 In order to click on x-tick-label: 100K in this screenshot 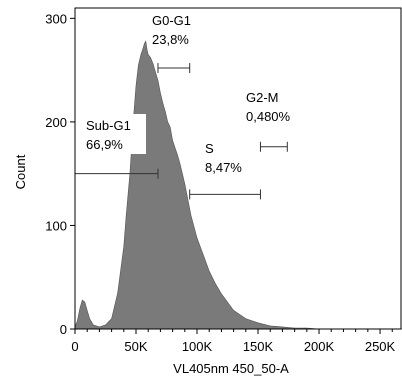, I will do `click(197, 346)`.